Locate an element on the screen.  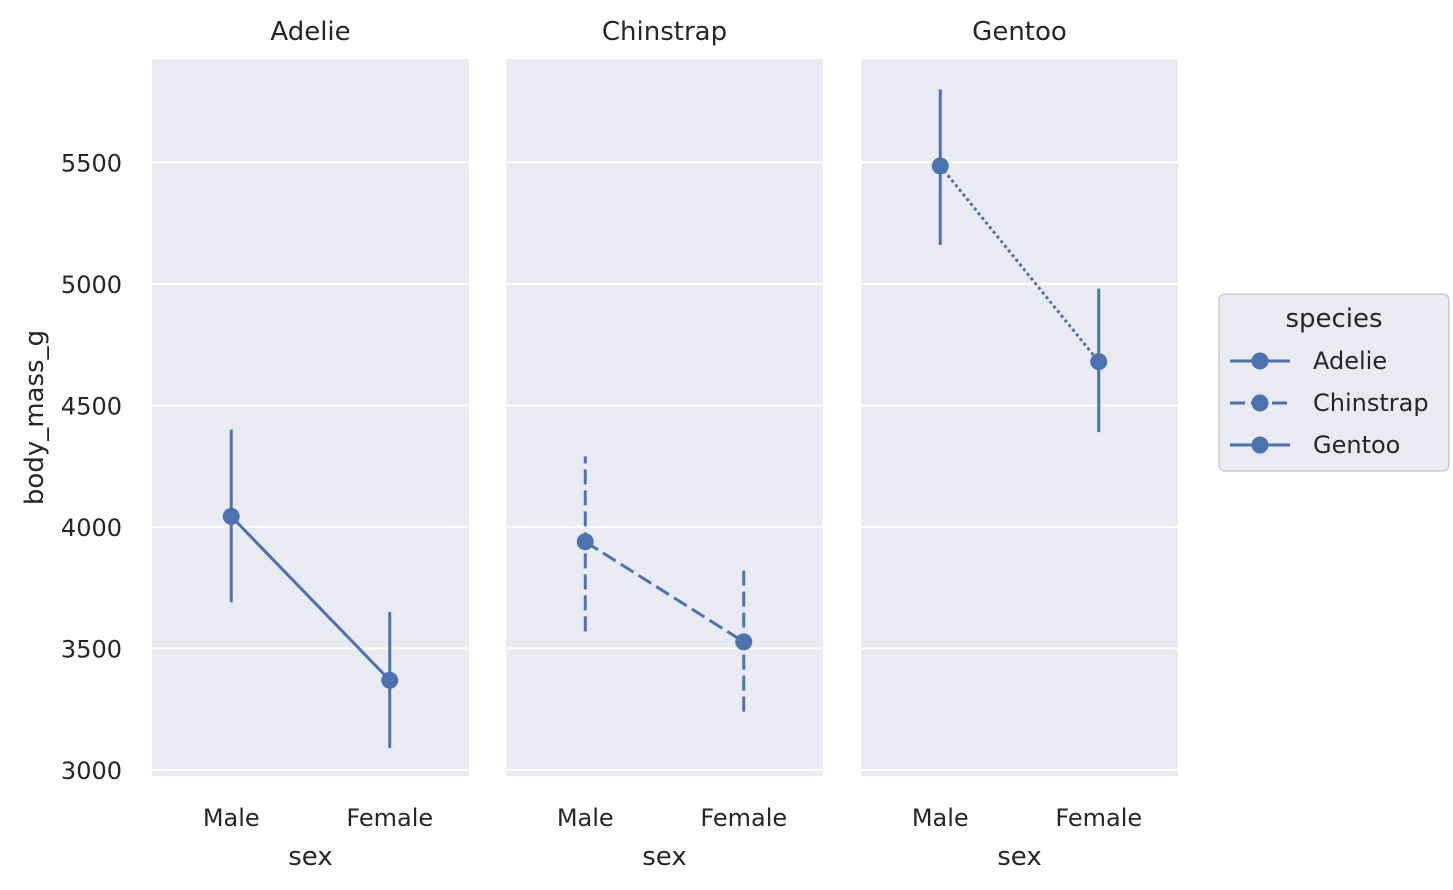
legend-label-gentoo: Gentoo is located at coordinates (1356, 445).